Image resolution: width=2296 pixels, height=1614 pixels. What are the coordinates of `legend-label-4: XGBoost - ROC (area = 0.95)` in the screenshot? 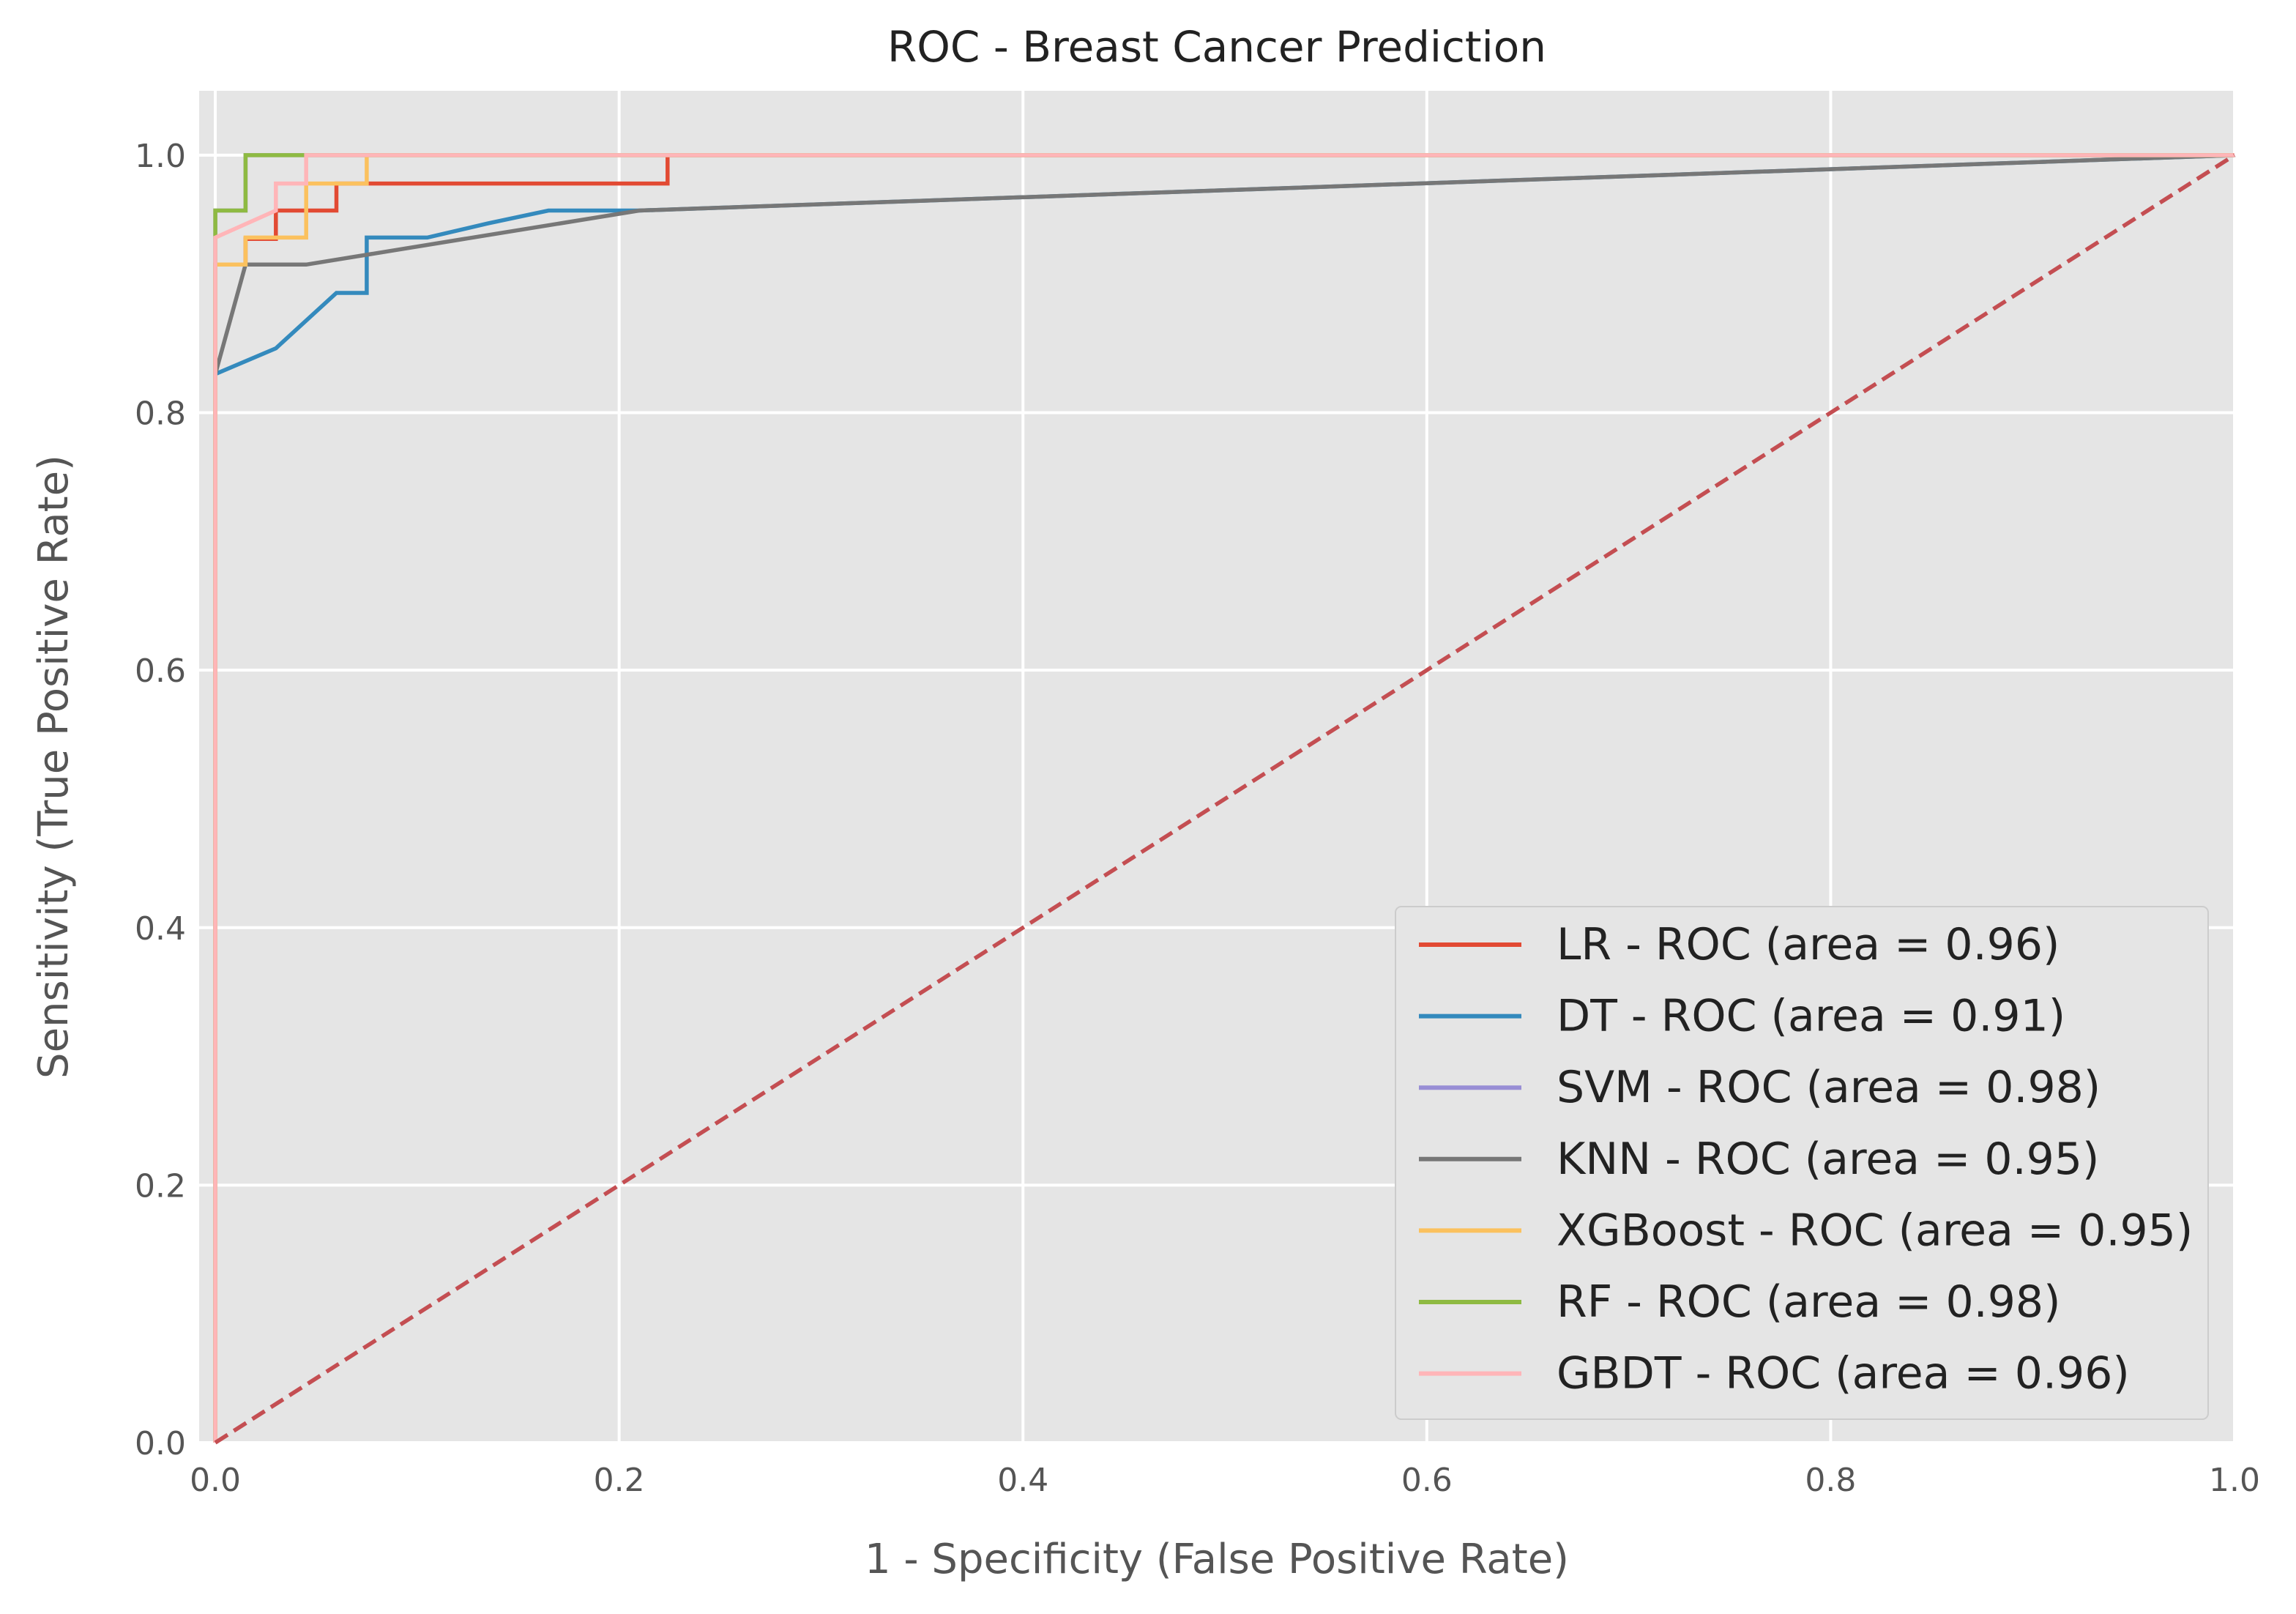 It's located at (1875, 1230).